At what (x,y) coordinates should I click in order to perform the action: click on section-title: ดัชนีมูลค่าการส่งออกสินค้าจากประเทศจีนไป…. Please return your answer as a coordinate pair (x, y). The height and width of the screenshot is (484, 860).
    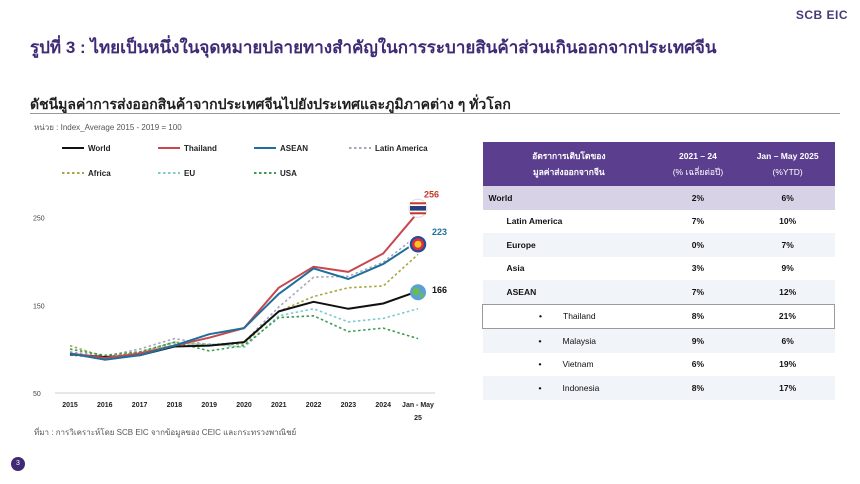
    Looking at the image, I should click on (270, 104).